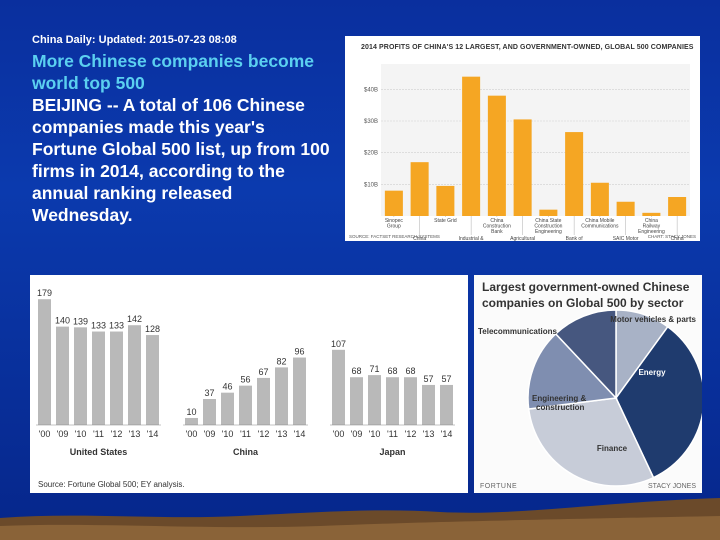 Image resolution: width=720 pixels, height=540 pixels. I want to click on country-label: United States, so click(99, 452).